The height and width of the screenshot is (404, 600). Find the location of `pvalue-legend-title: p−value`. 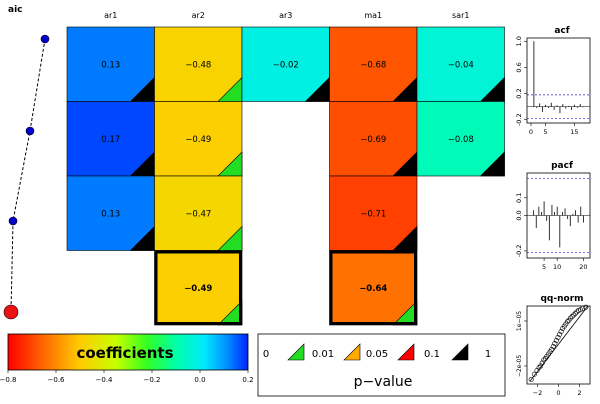

pvalue-legend-title: p−value is located at coordinates (383, 382).